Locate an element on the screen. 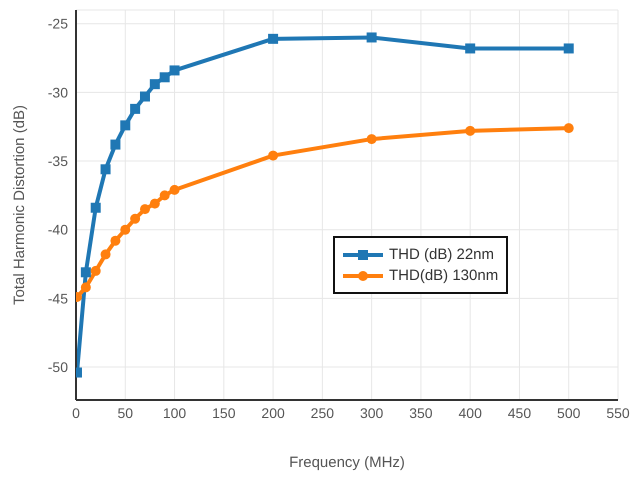  x-tick-label: 500 is located at coordinates (569, 412).